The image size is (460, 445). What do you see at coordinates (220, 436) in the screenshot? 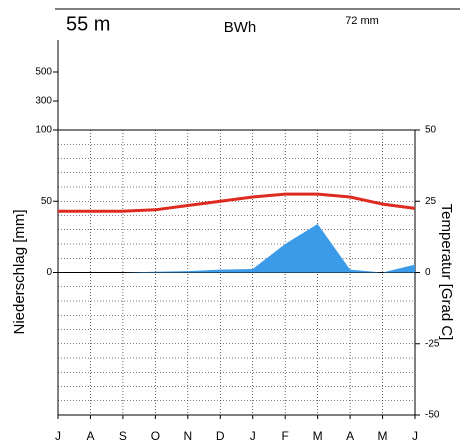
I see `x-tick-label: D` at bounding box center [220, 436].